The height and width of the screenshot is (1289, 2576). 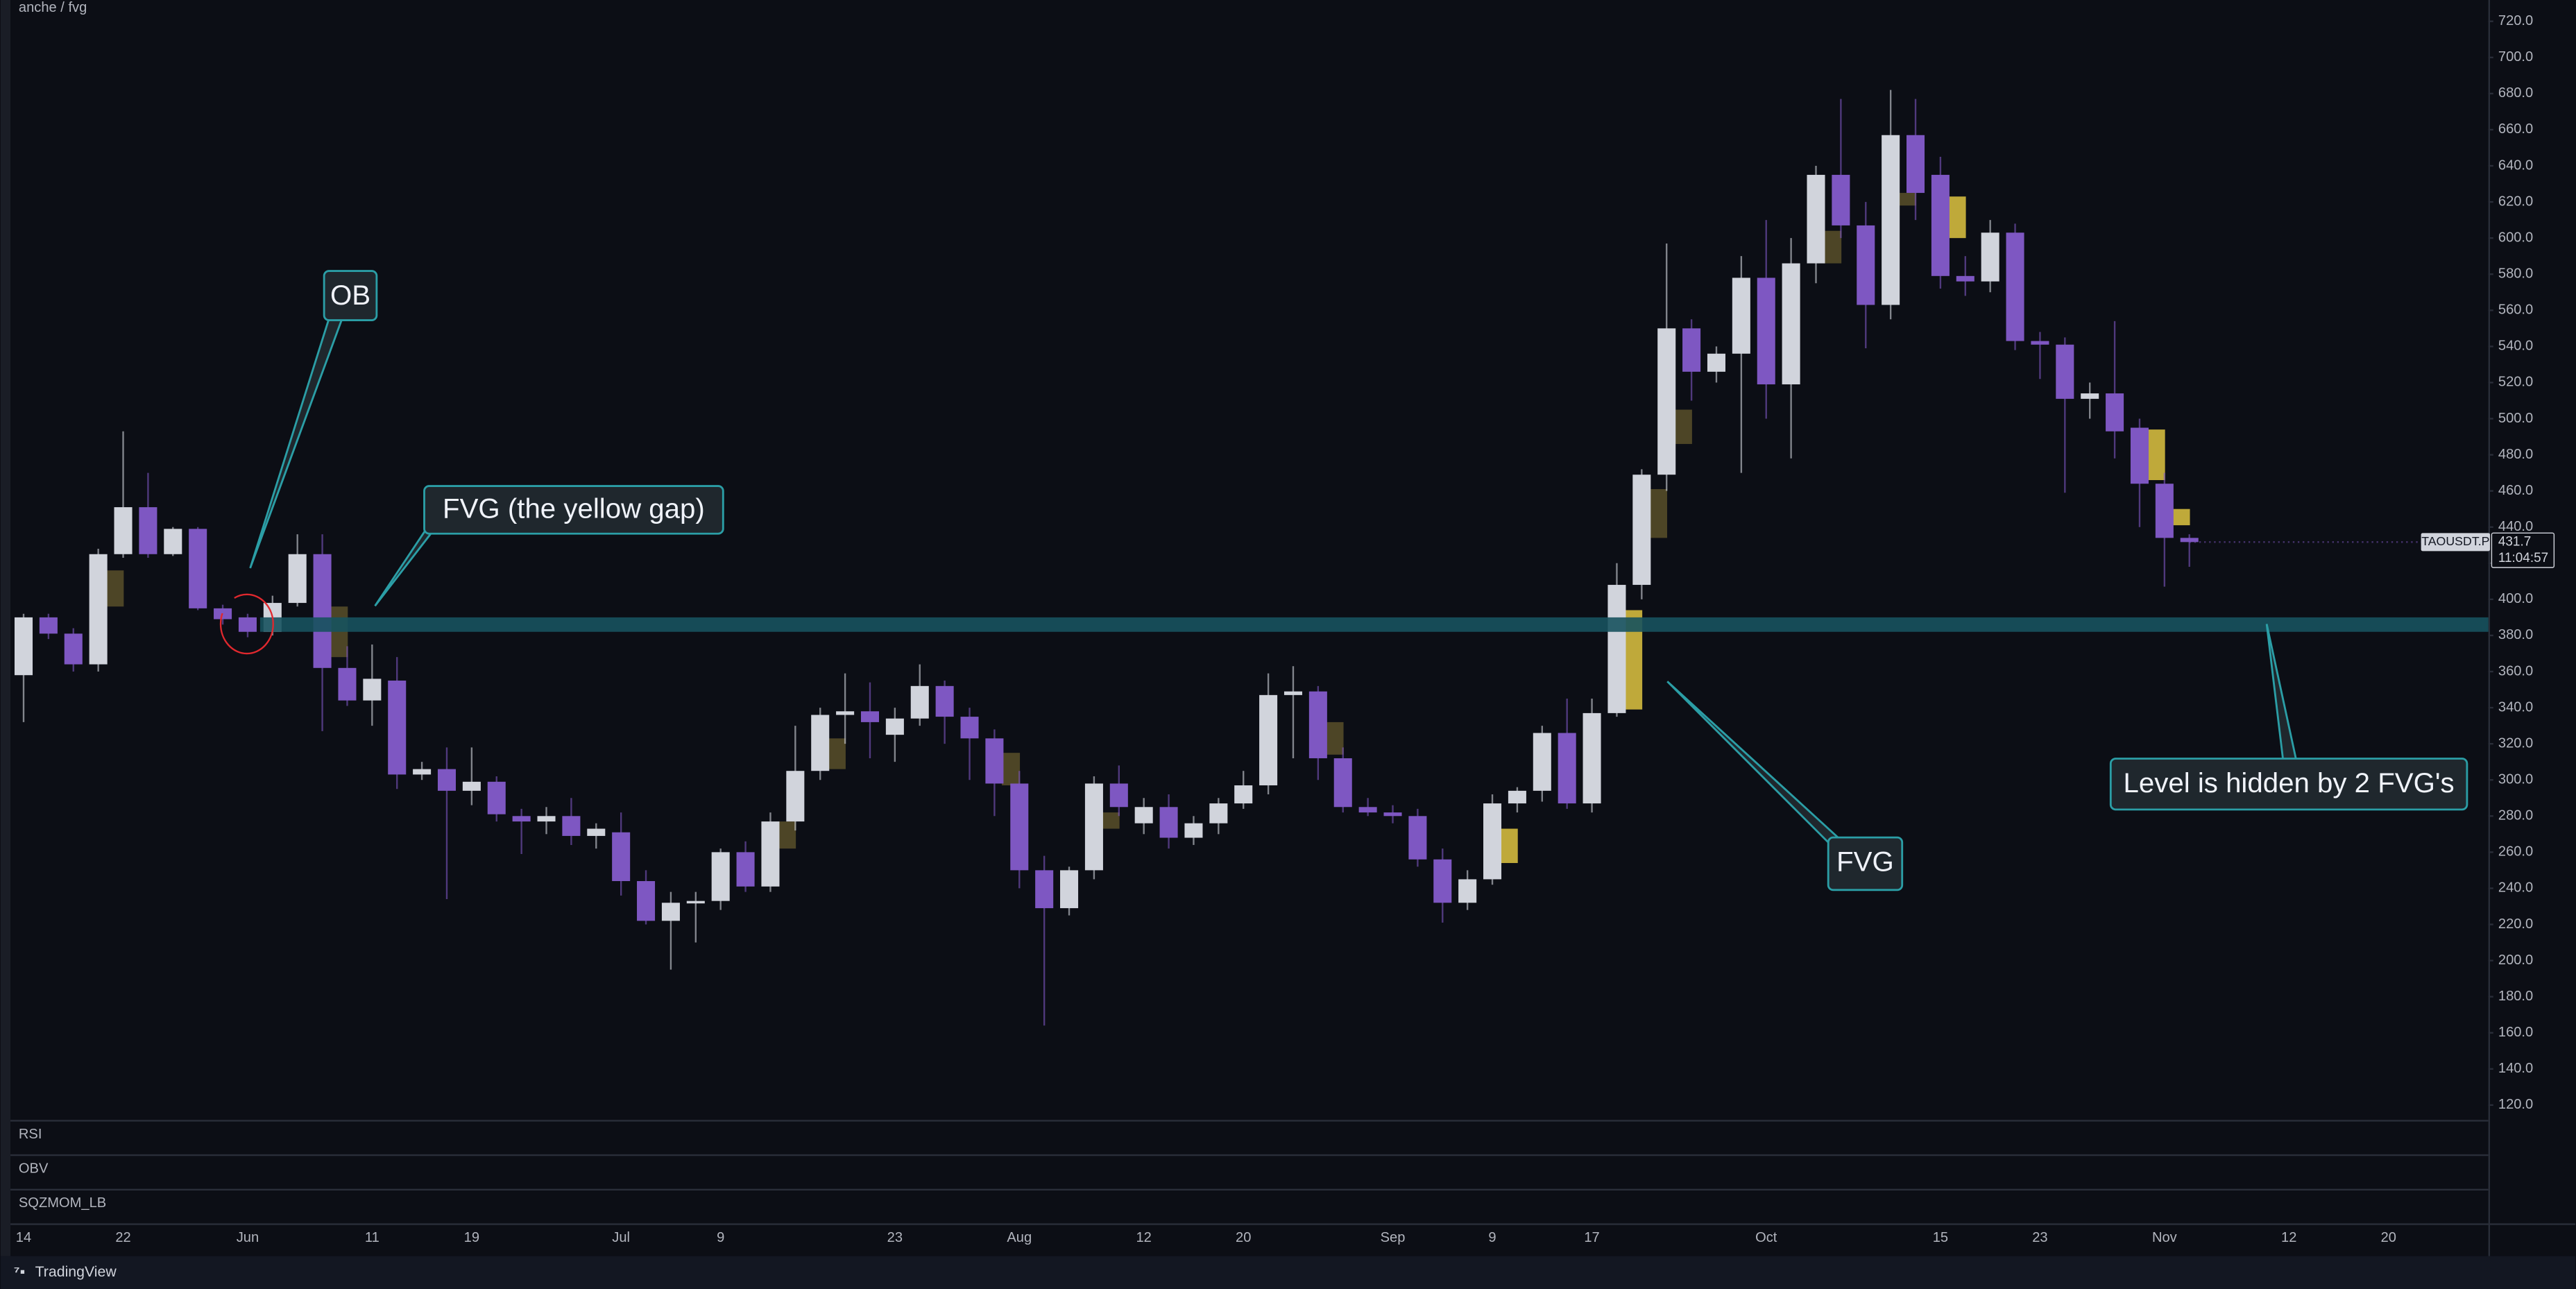 I want to click on x-tick-label: 9, so click(x=720, y=1237).